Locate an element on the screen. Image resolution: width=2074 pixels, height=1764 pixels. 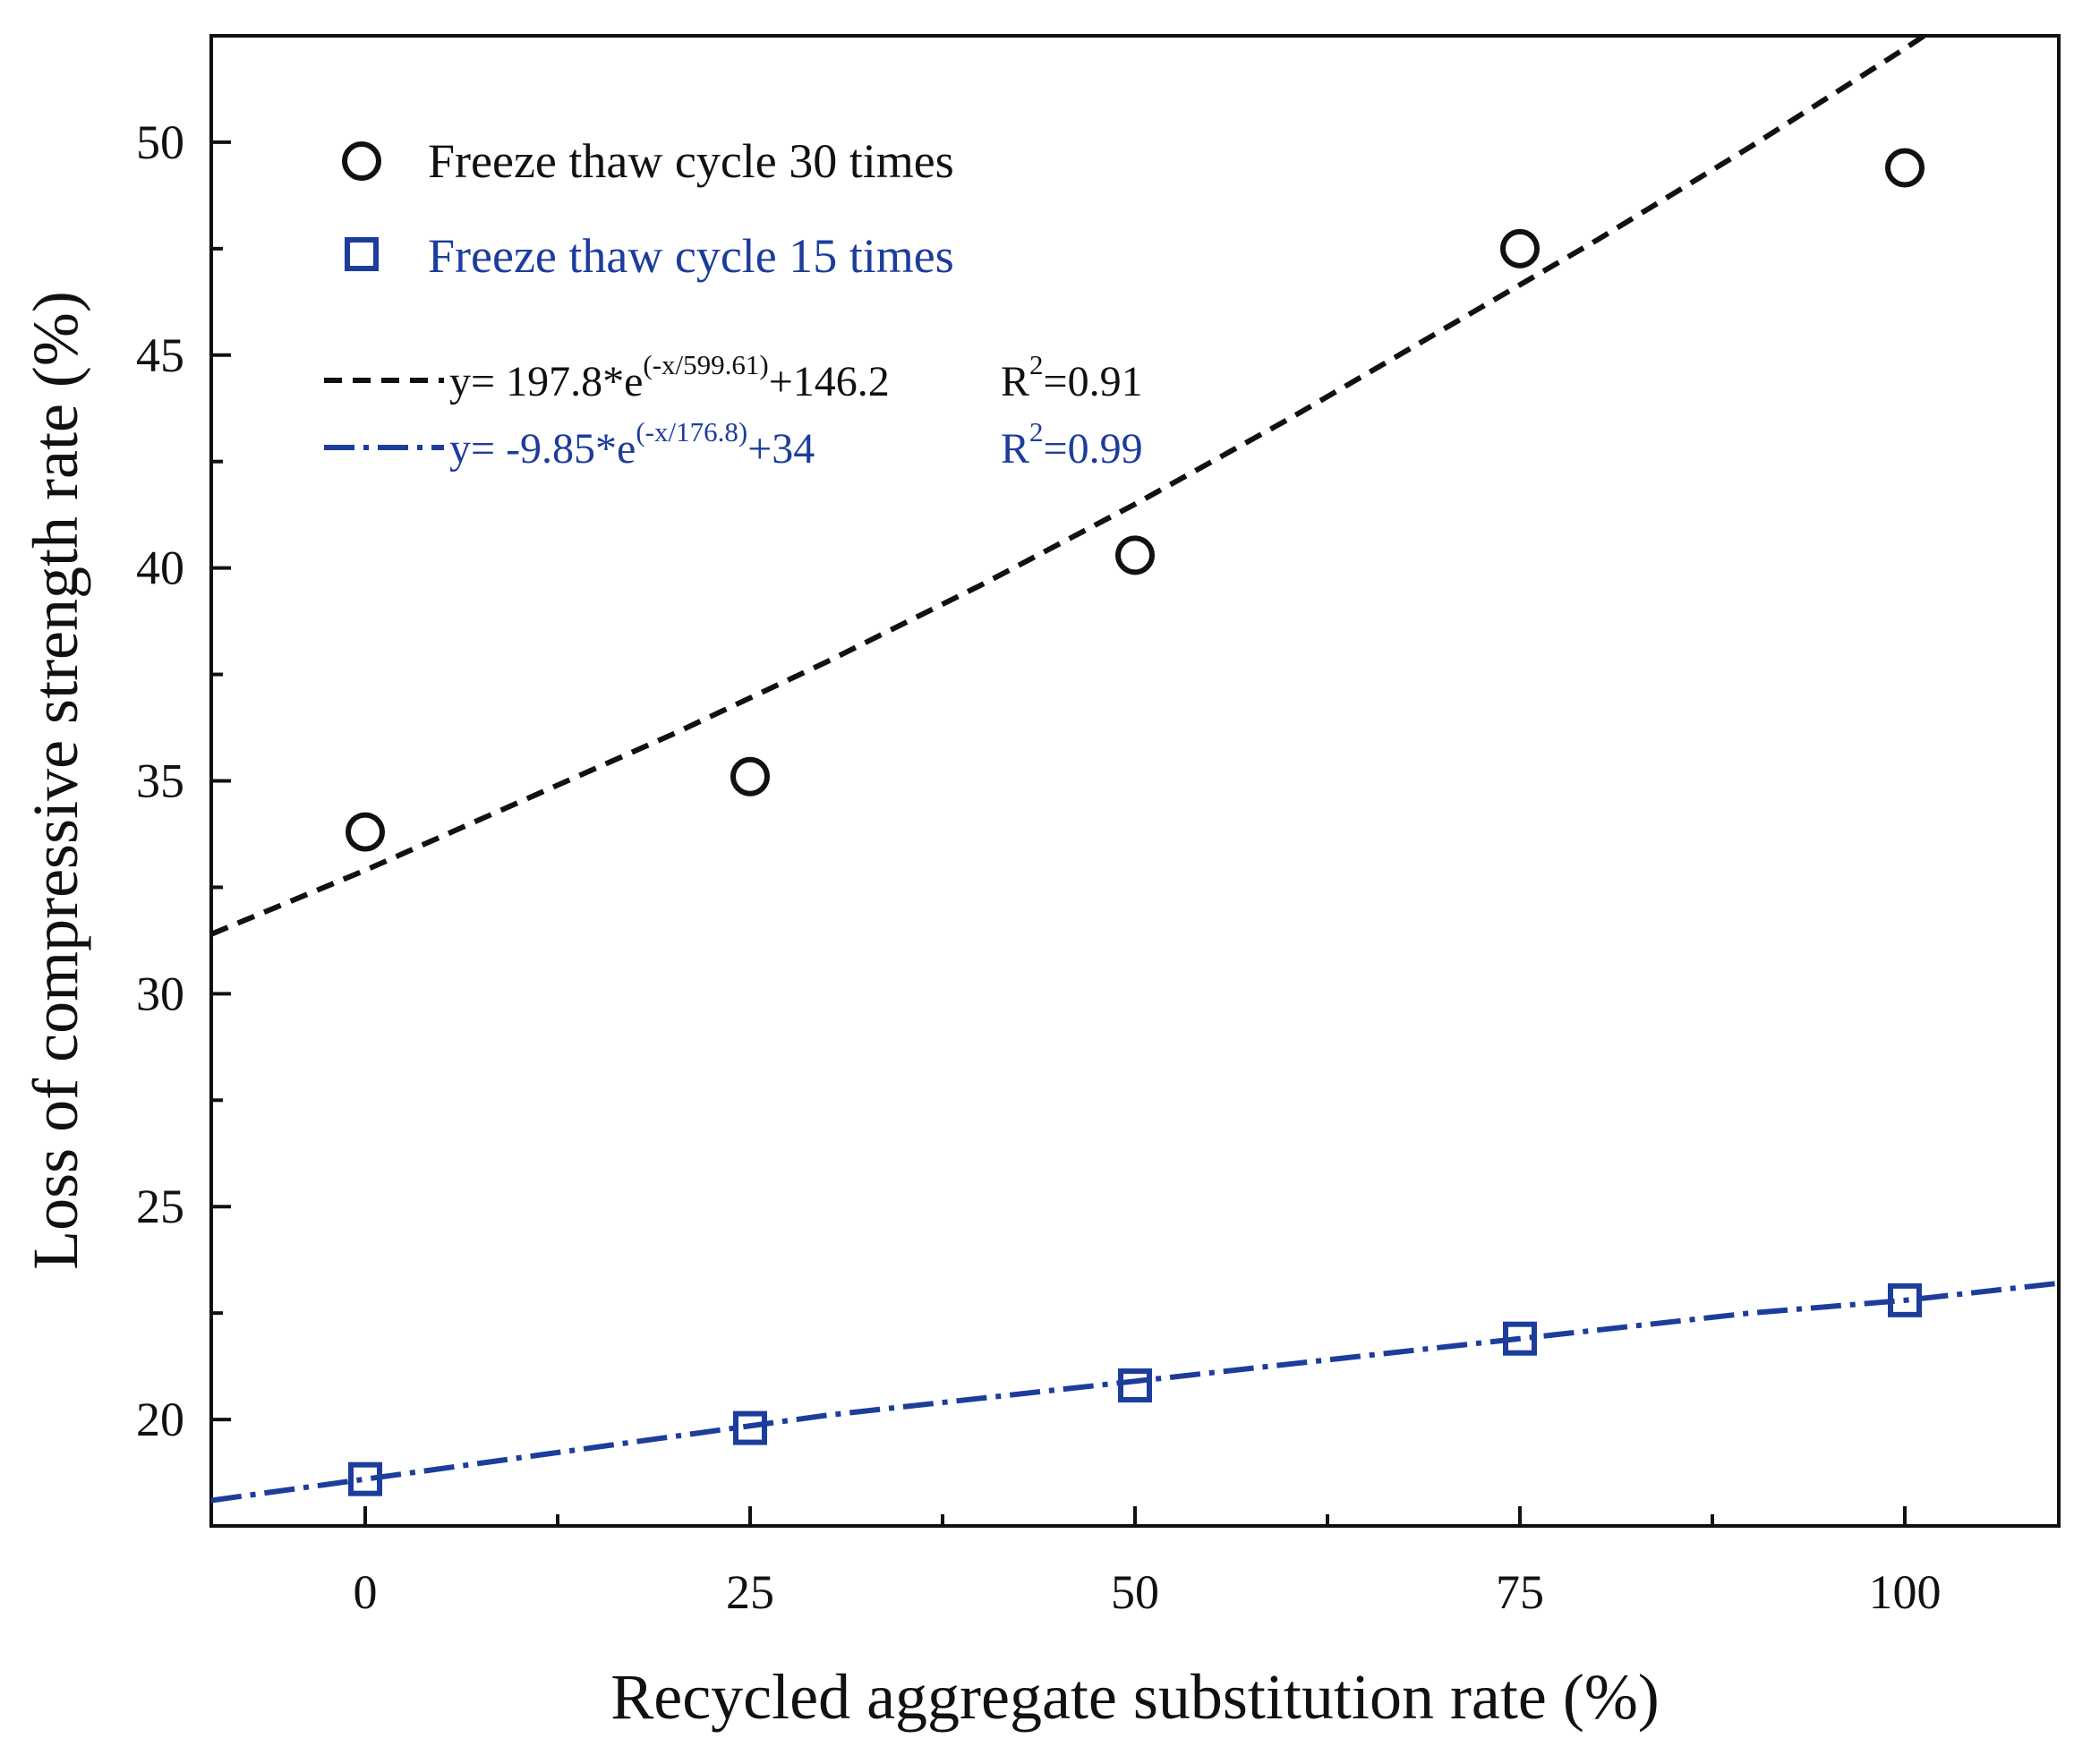
fit-r2-1: R2=0.91 is located at coordinates (1072, 377).